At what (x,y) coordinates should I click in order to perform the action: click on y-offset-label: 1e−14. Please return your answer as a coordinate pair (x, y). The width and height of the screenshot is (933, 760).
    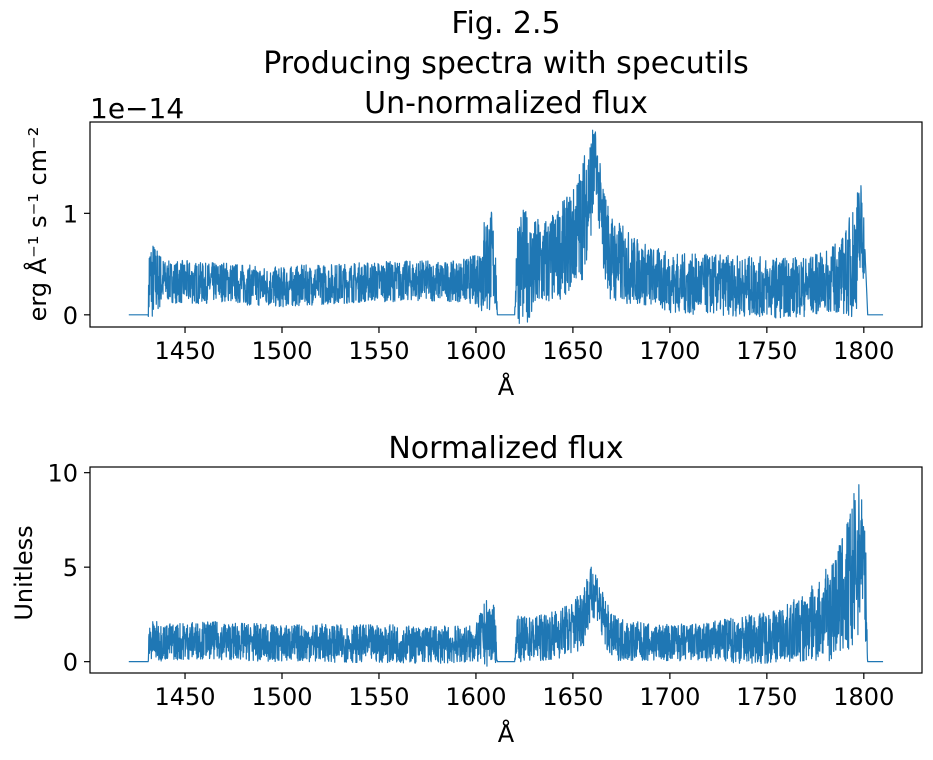
    Looking at the image, I should click on (137, 108).